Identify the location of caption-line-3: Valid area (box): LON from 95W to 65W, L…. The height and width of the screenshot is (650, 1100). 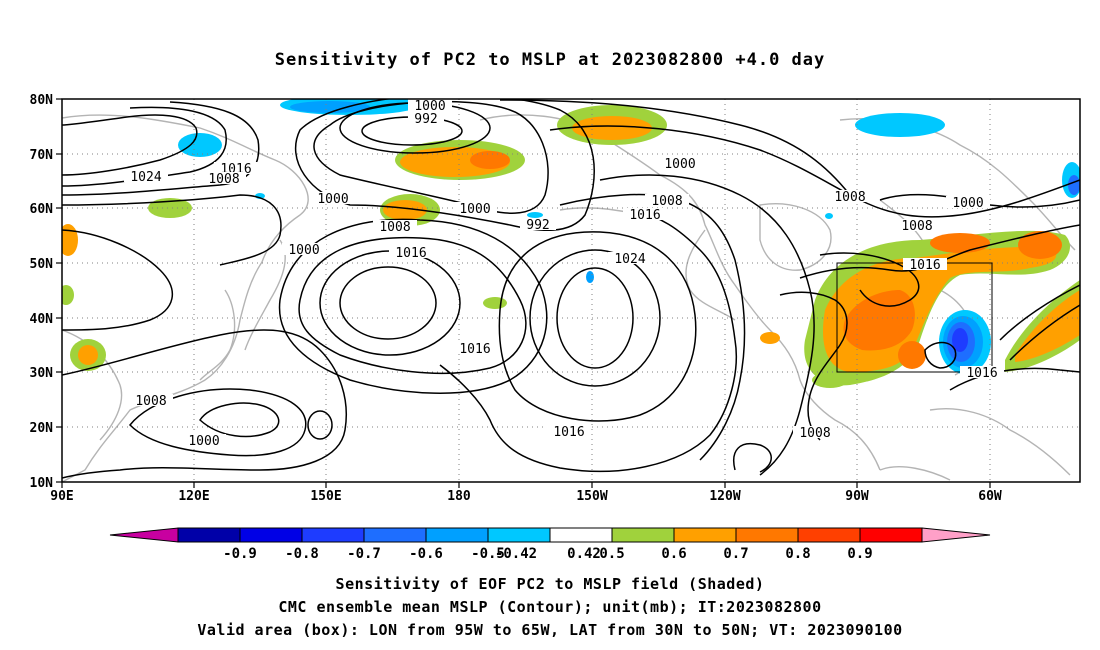
(550, 630).